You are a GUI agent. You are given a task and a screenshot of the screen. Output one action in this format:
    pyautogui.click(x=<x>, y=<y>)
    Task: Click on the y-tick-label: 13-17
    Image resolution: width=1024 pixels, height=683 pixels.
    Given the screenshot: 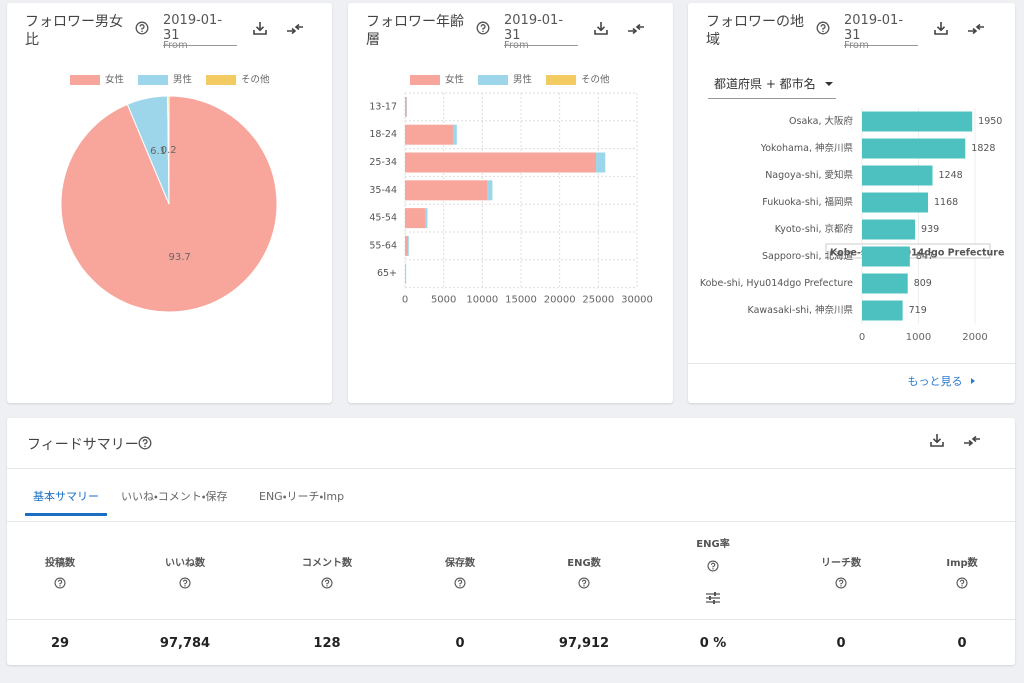 What is the action you would take?
    pyautogui.click(x=383, y=106)
    